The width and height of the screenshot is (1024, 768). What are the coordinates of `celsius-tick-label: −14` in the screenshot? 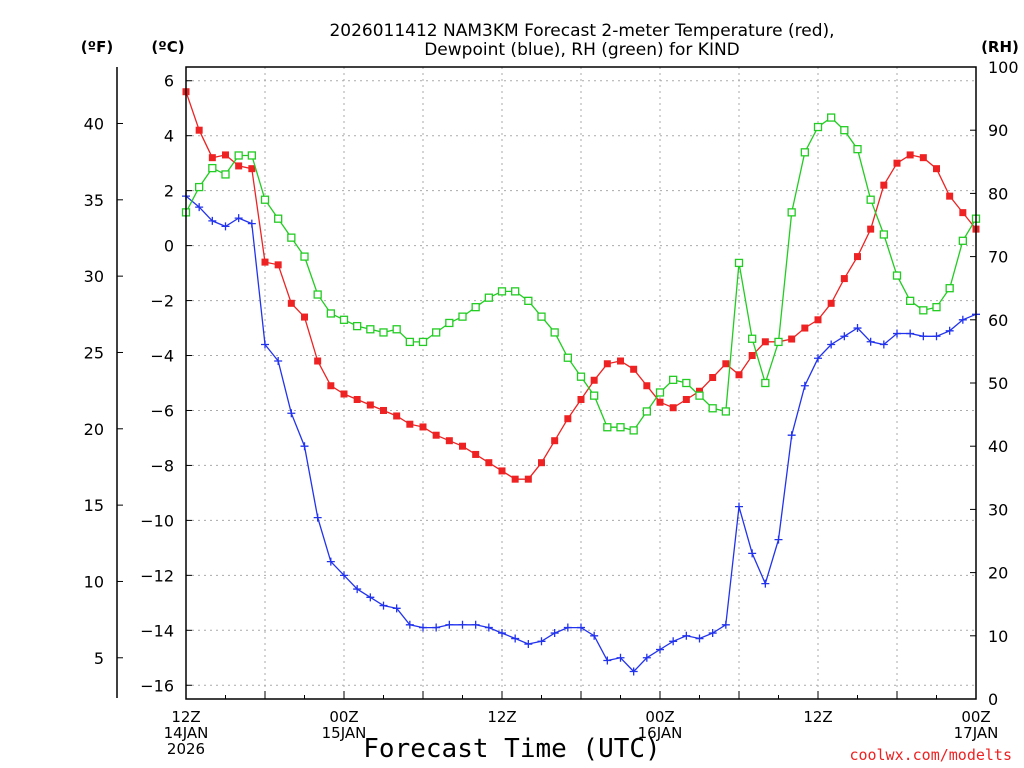 It's located at (157, 630).